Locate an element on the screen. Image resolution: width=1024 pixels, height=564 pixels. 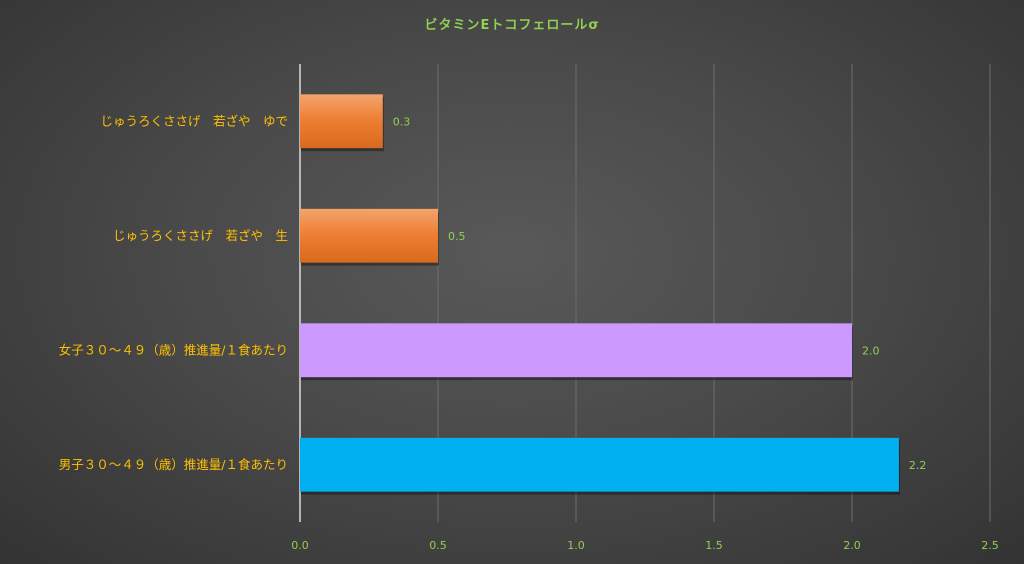
category-label: 女子３０～４９（歳）推進量/１食あたり is located at coordinates (173, 349).